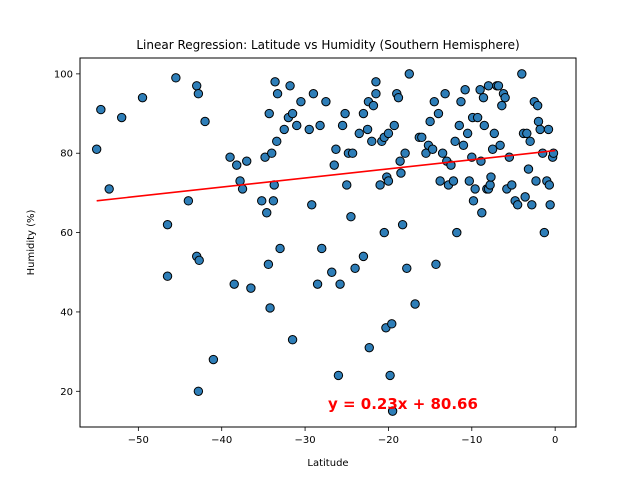  What do you see at coordinates (305, 440) in the screenshot?
I see `x-tick-label: −30` at bounding box center [305, 440].